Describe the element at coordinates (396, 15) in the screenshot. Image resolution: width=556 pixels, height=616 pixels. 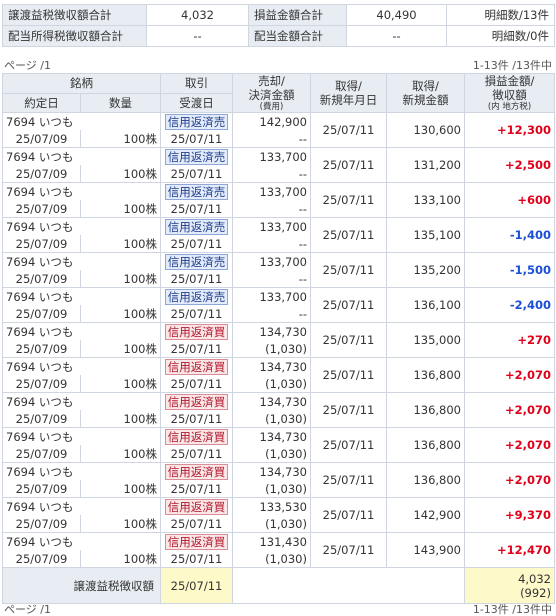
I see `pl-total-value: 40,490` at that location.